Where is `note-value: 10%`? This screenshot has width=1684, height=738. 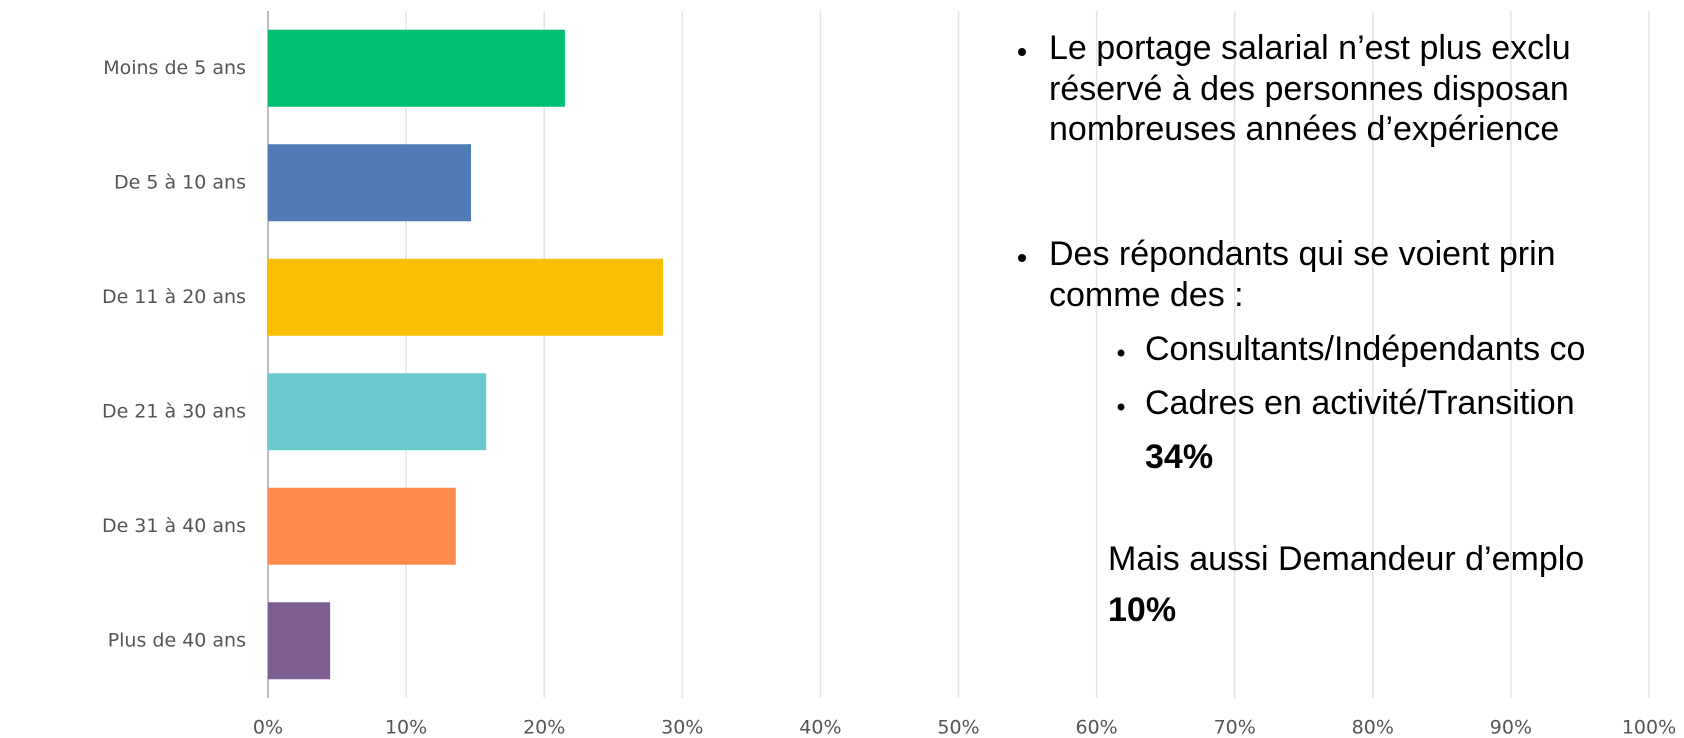
note-value: 10% is located at coordinates (1142, 610).